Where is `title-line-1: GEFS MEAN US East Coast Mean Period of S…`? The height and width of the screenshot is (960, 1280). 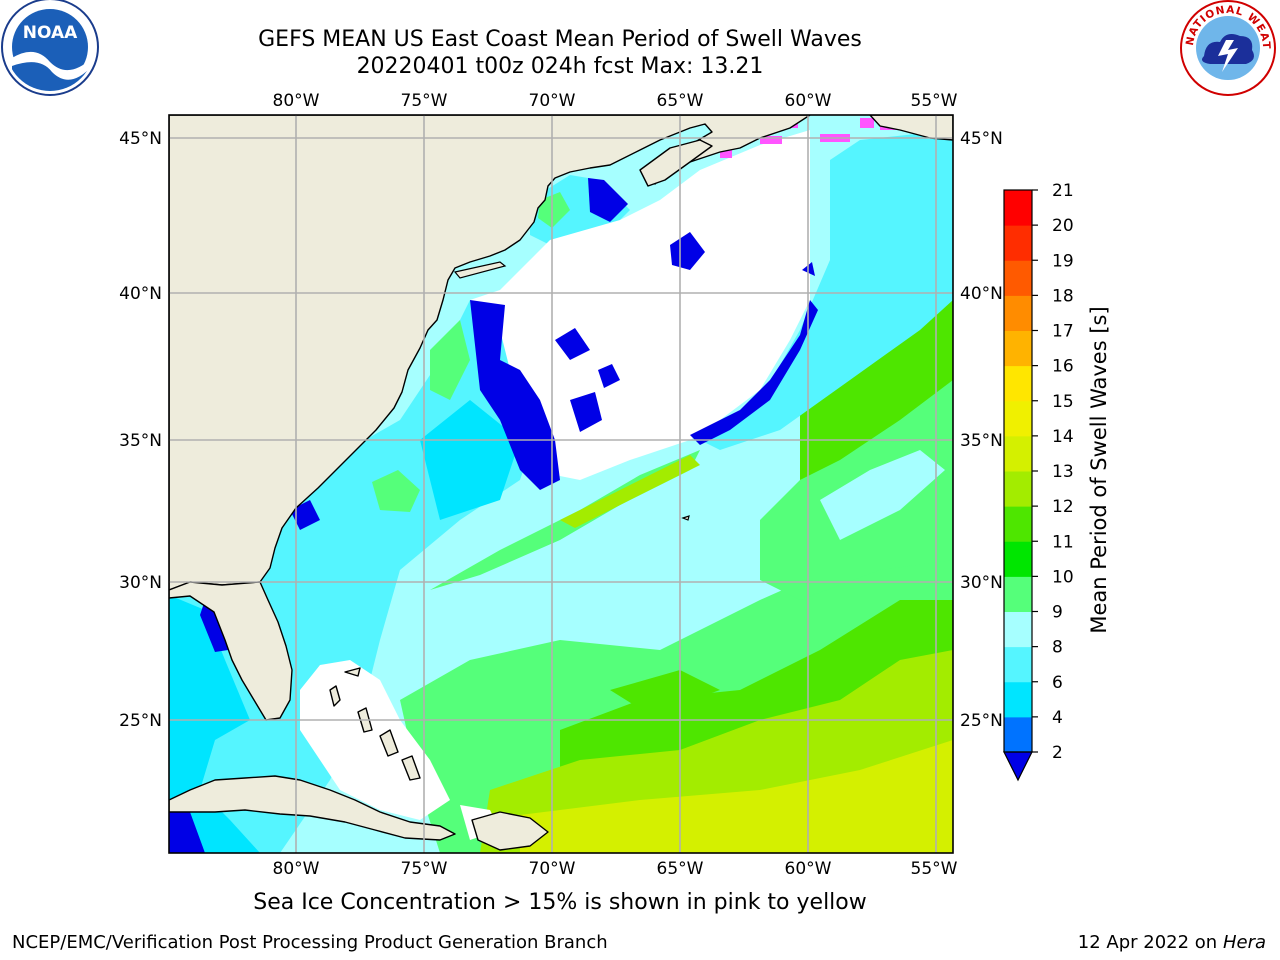 title-line-1: GEFS MEAN US East Coast Mean Period of S… is located at coordinates (560, 39).